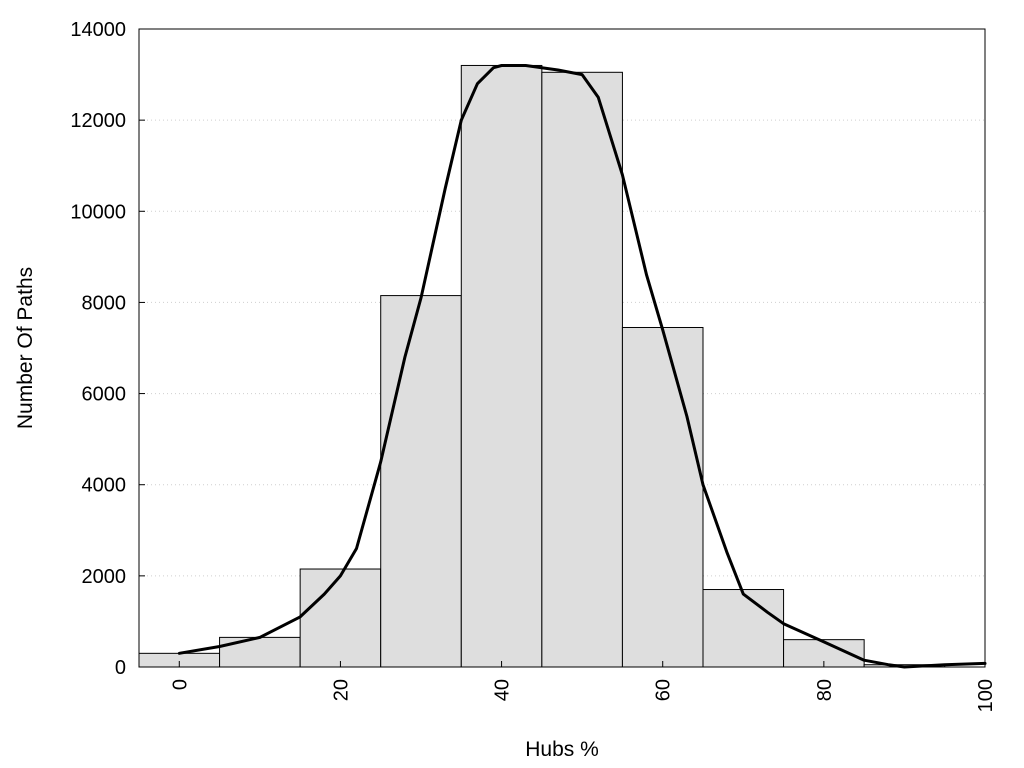 This screenshot has height=768, width=1024. I want to click on y-tick-label: 6000, so click(104, 395).